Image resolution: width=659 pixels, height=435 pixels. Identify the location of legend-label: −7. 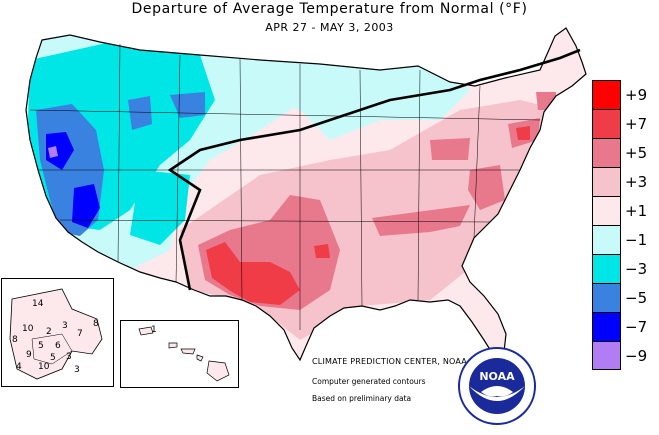
(636, 327).